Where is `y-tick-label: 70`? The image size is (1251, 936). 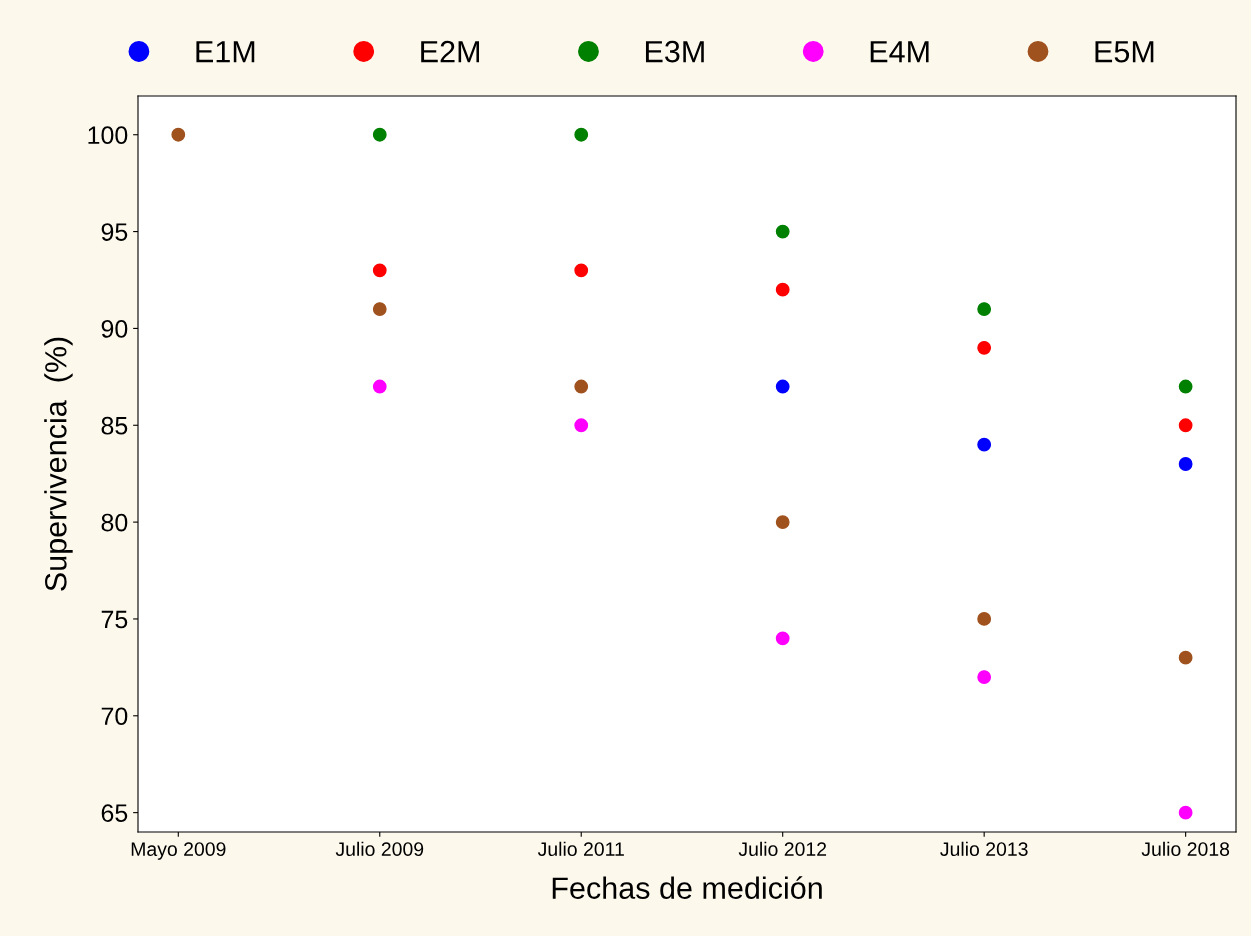
y-tick-label: 70 is located at coordinates (114, 716).